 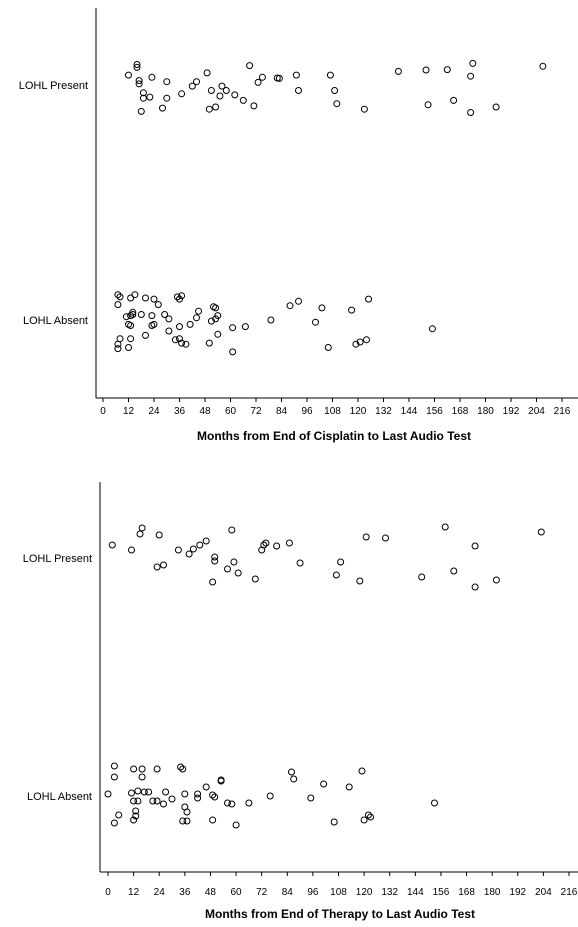 I want to click on x-tick-label: 72, so click(x=256, y=411).